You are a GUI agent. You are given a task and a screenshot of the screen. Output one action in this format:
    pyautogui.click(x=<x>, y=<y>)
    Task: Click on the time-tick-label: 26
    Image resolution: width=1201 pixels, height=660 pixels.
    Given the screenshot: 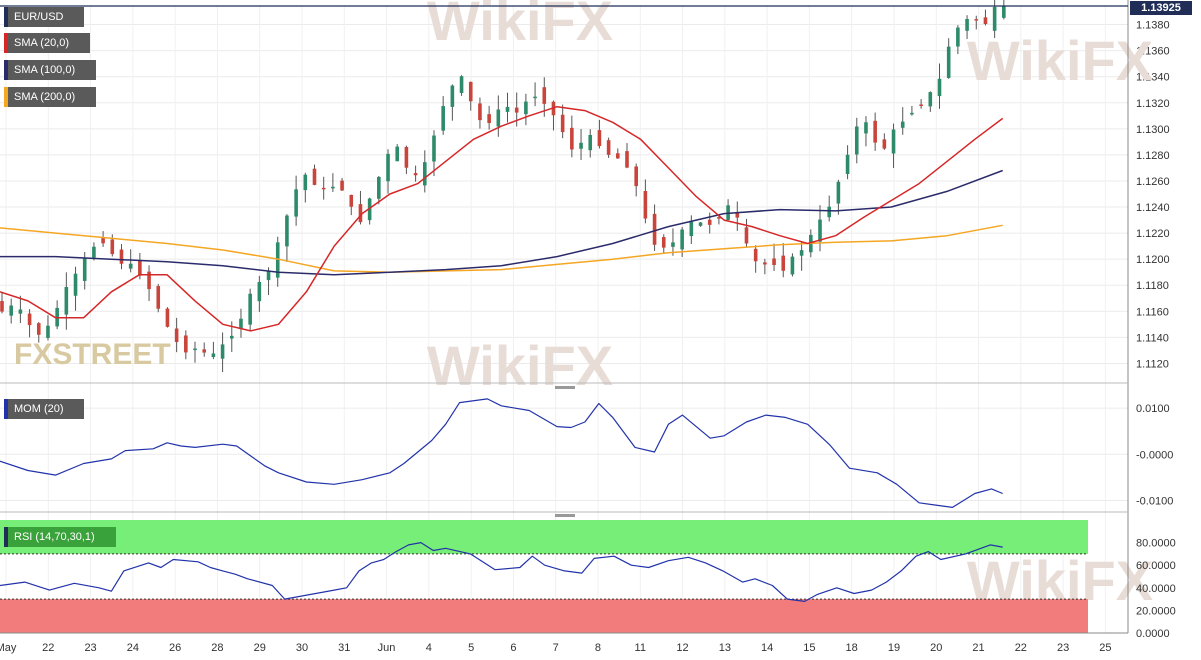 What is the action you would take?
    pyautogui.click(x=175, y=648)
    